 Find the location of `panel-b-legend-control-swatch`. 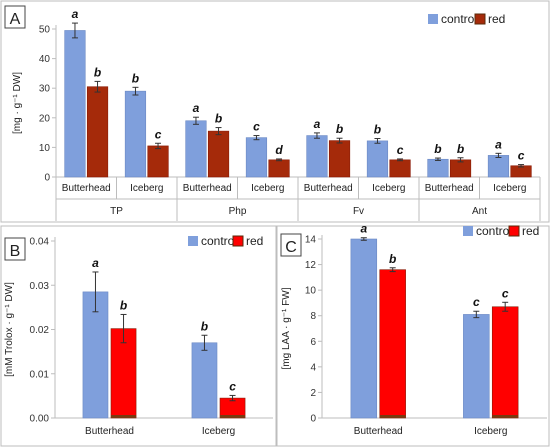

panel-b-legend-control-swatch is located at coordinates (193, 241).